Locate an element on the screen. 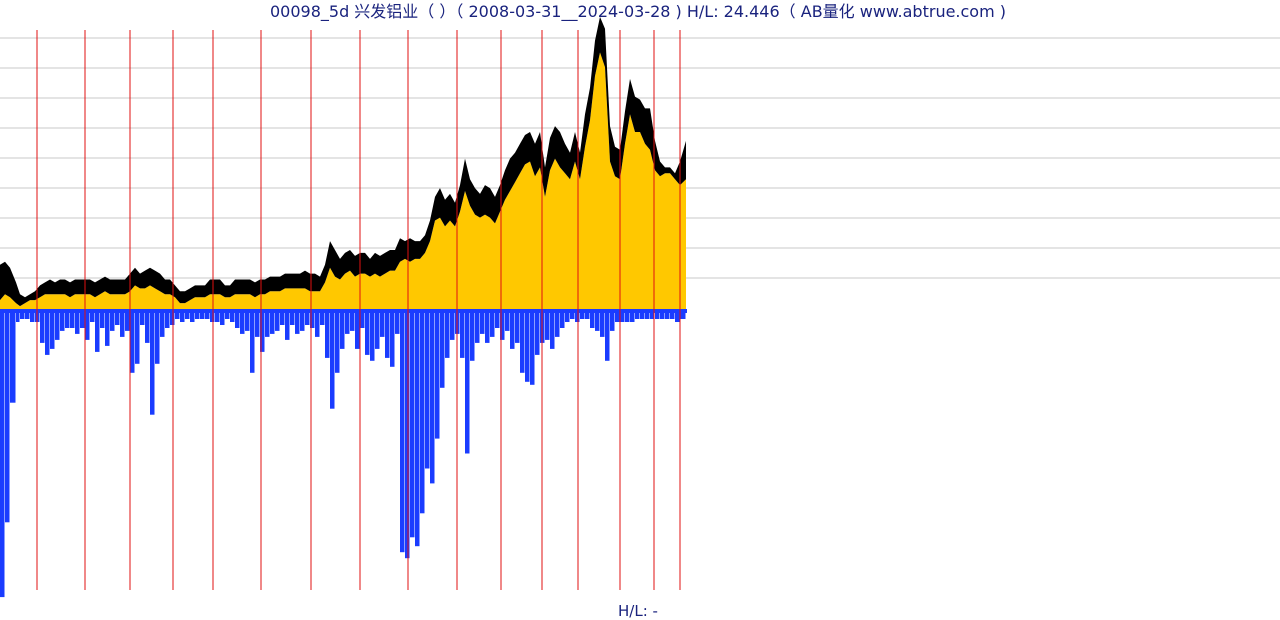  hl-readout: H/L: - is located at coordinates (638, 611).